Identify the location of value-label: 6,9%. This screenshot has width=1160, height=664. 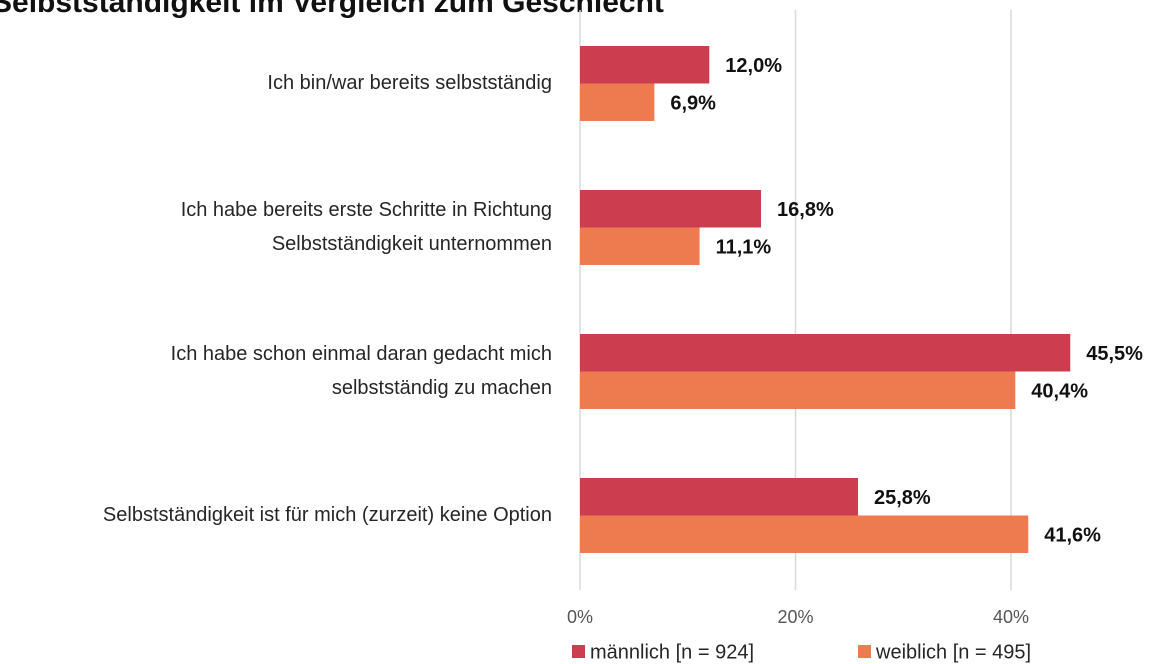
(693, 104).